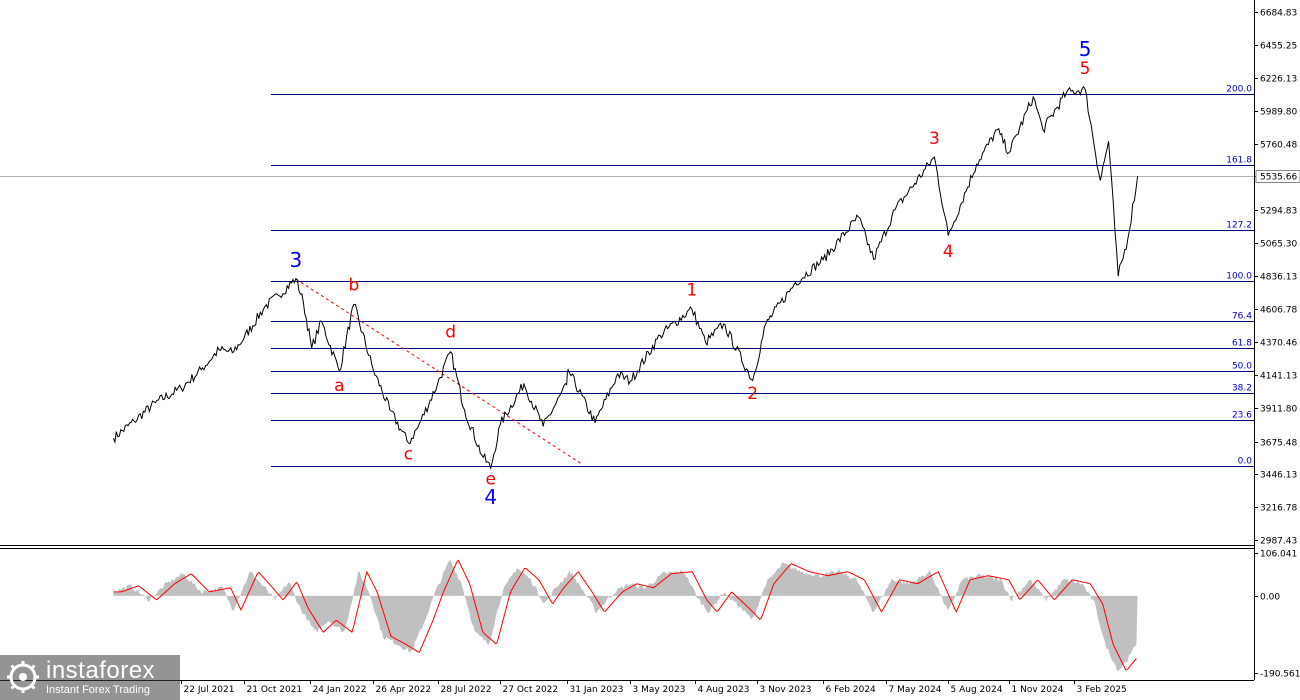 This screenshot has height=700, width=1300. What do you see at coordinates (1038, 690) in the screenshot?
I see `x-tick-label: 1 Nov 2024` at bounding box center [1038, 690].